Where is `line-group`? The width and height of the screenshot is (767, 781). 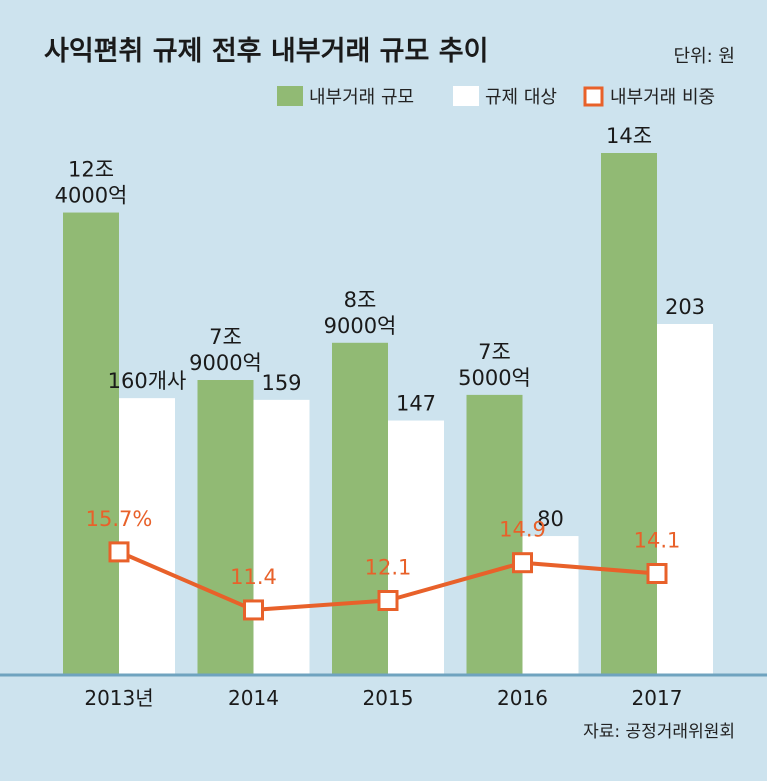
line-group is located at coordinates (388, 581).